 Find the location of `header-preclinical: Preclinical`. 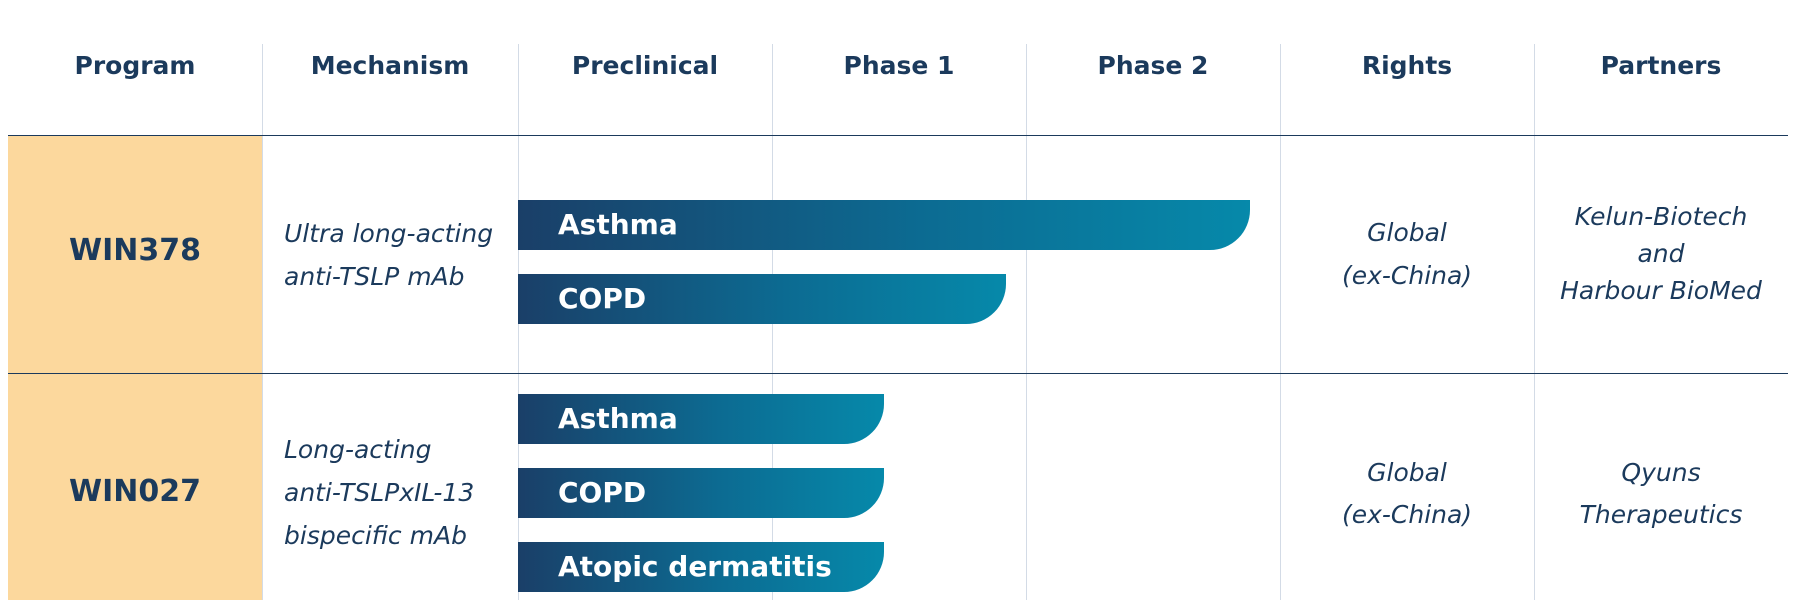

header-preclinical: Preclinical is located at coordinates (645, 65).